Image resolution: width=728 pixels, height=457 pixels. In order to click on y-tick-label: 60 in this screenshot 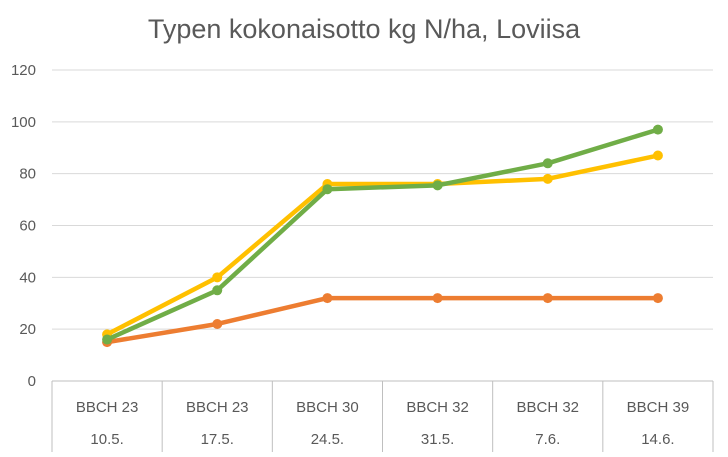, I will do `click(27, 226)`.